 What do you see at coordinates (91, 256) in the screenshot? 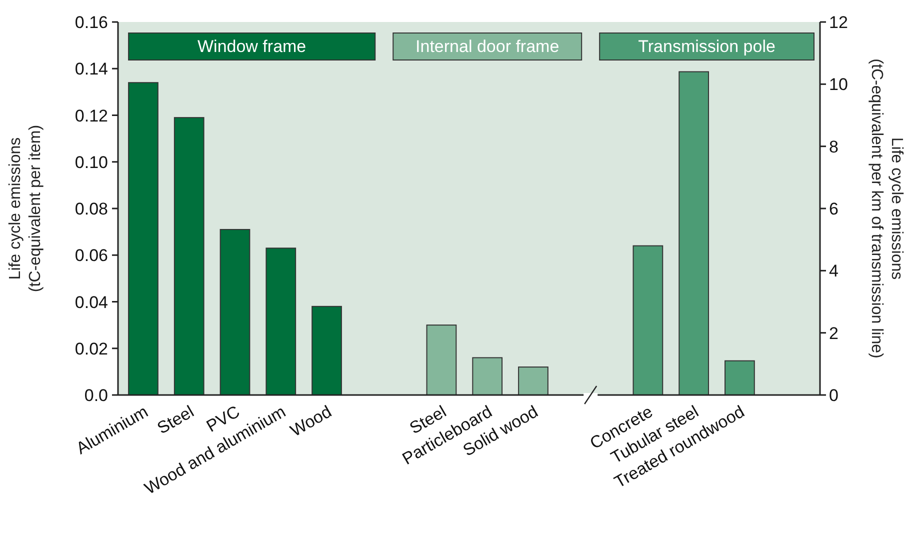
I see `y-tick-label: 0.06` at bounding box center [91, 256].